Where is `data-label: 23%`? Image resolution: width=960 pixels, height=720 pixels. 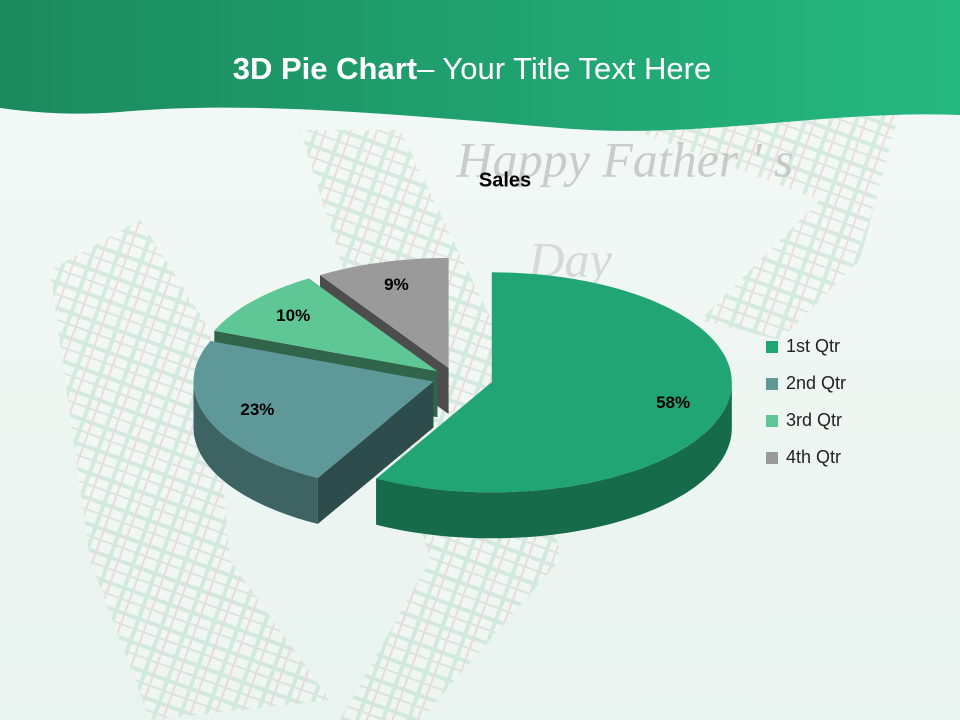
data-label: 23% is located at coordinates (257, 409).